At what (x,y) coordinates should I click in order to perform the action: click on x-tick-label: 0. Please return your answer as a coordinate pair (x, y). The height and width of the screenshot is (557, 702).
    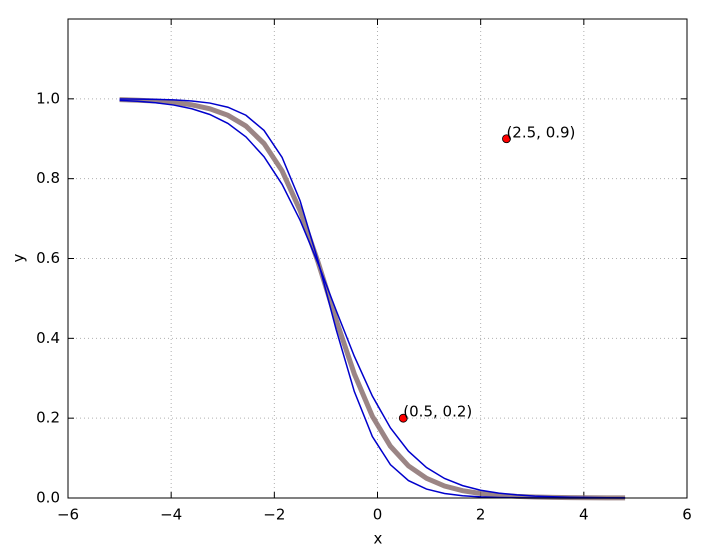
    Looking at the image, I should click on (378, 515).